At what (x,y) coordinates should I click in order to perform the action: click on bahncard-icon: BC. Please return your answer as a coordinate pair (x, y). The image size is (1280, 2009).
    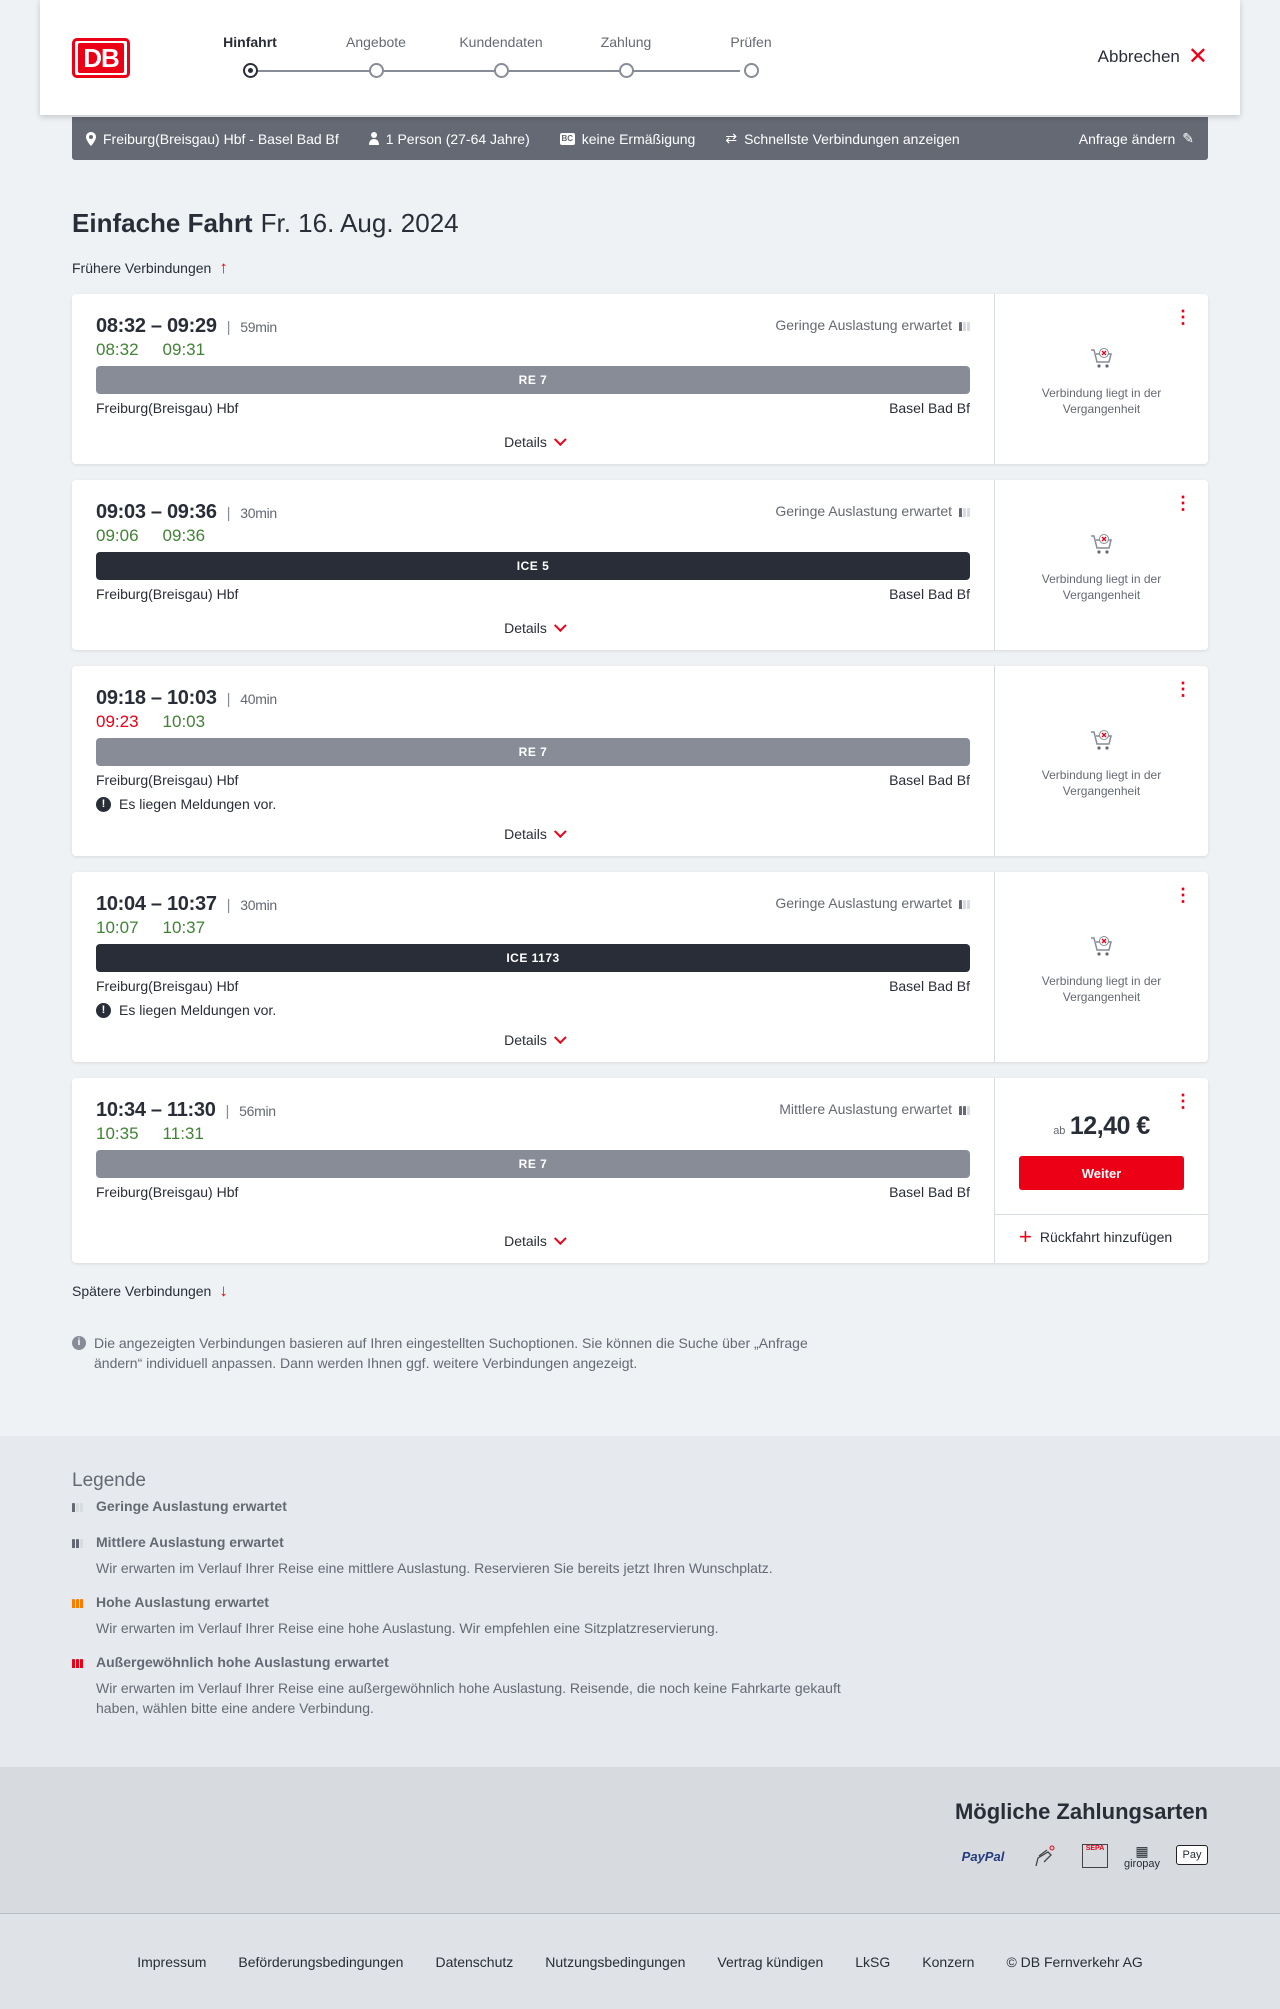
    Looking at the image, I should click on (567, 138).